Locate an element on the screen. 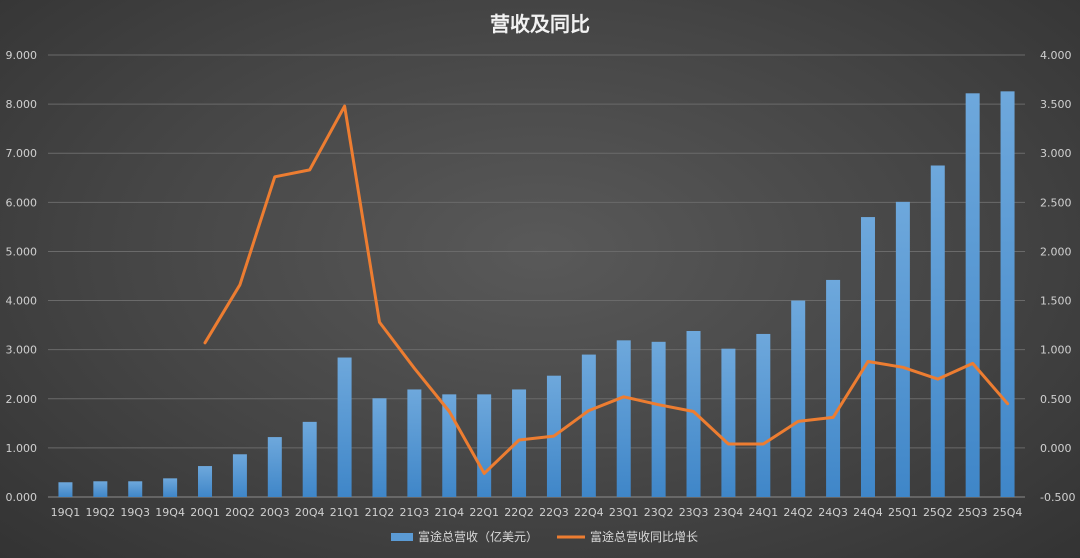  x-tick-label: 24Q2 is located at coordinates (798, 512).